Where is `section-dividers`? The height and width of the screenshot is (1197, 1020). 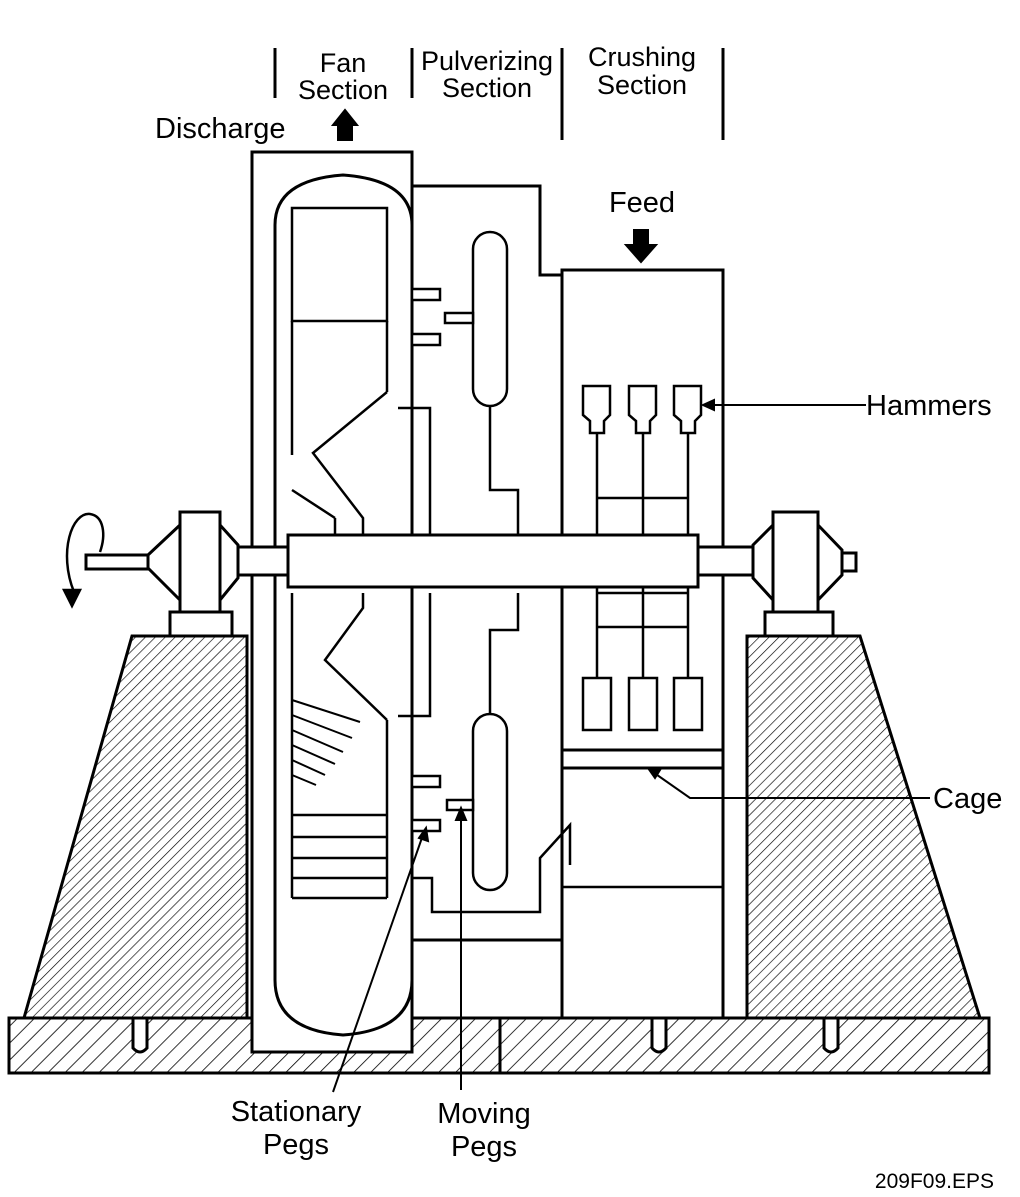
section-dividers is located at coordinates (499, 94).